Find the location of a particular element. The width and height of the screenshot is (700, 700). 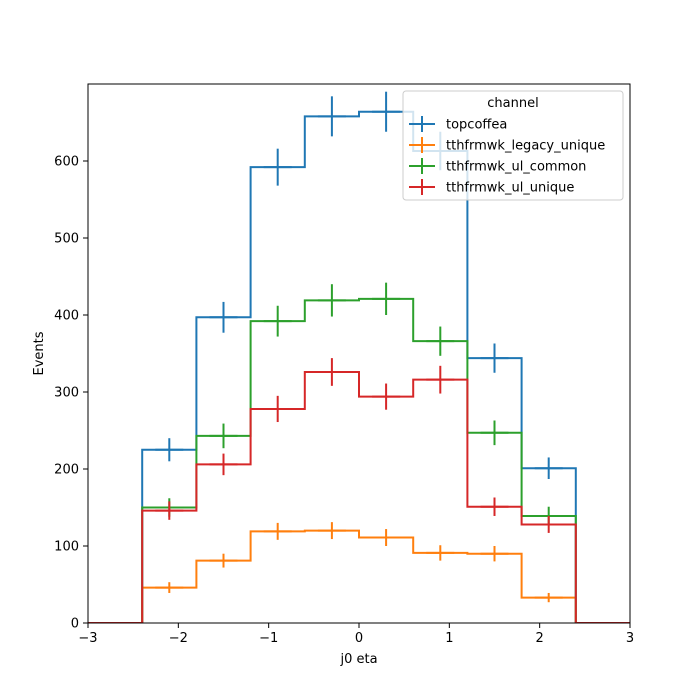

legend-item: topcoffea is located at coordinates (458, 124).